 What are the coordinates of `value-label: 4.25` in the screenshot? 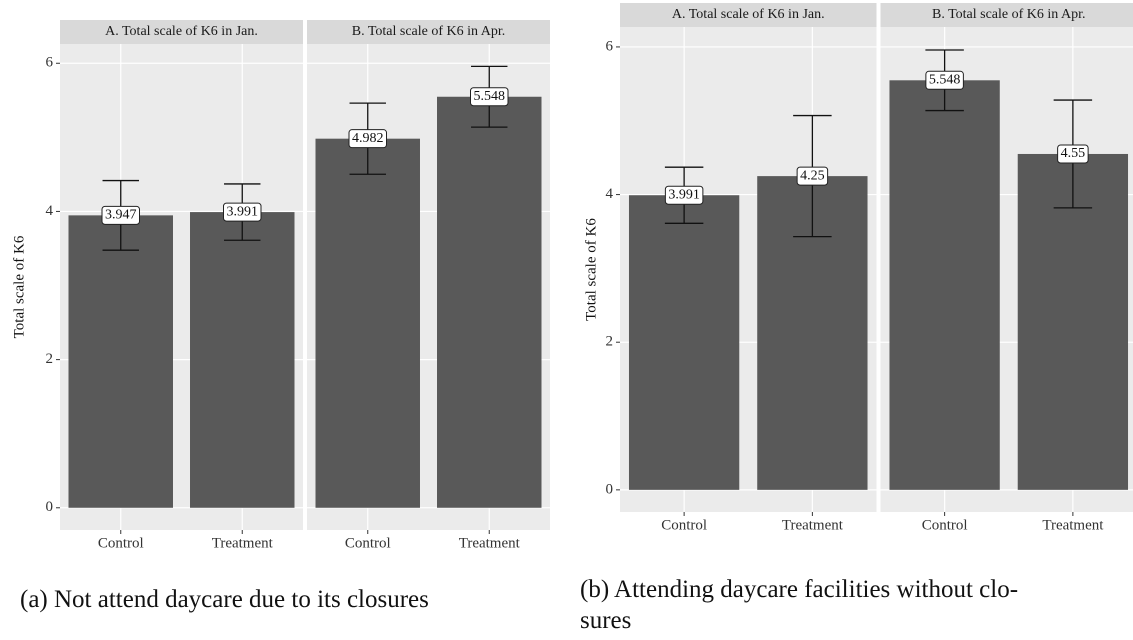 It's located at (812, 175).